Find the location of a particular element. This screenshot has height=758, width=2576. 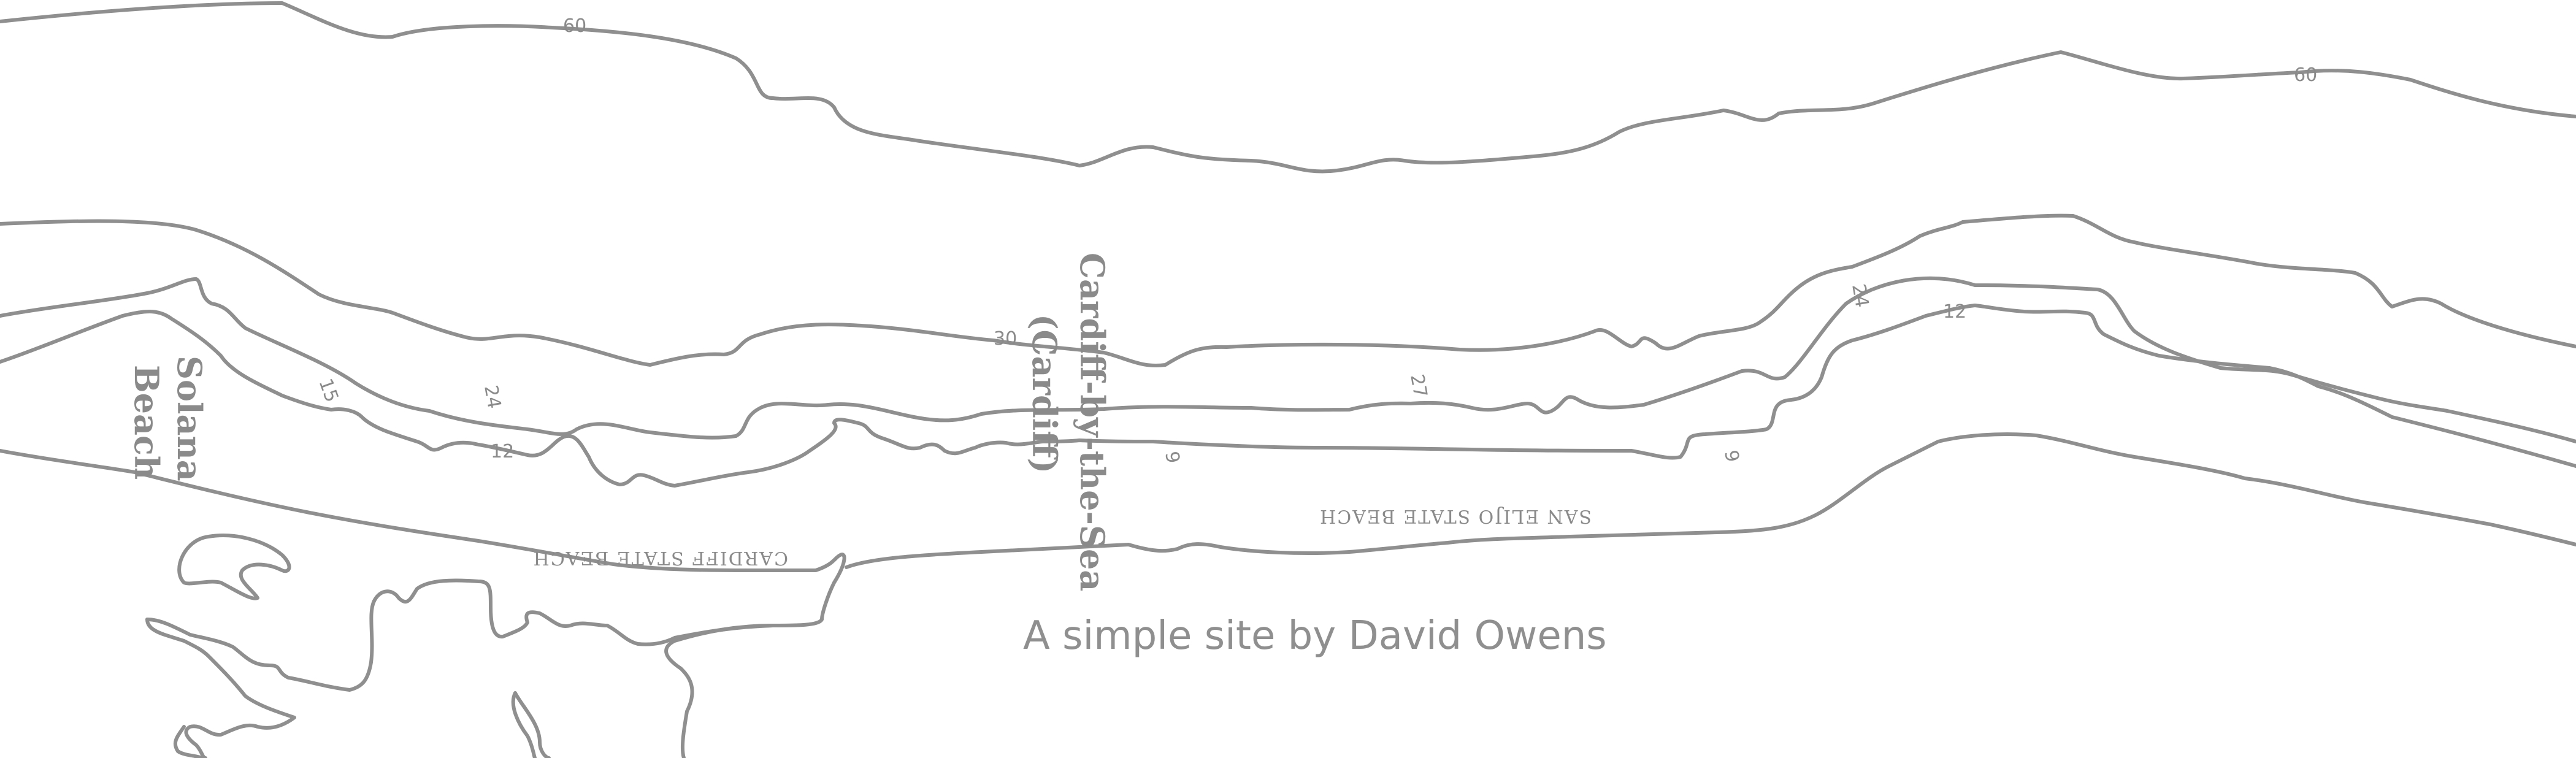

depth-label-15: 15 is located at coordinates (328, 390).